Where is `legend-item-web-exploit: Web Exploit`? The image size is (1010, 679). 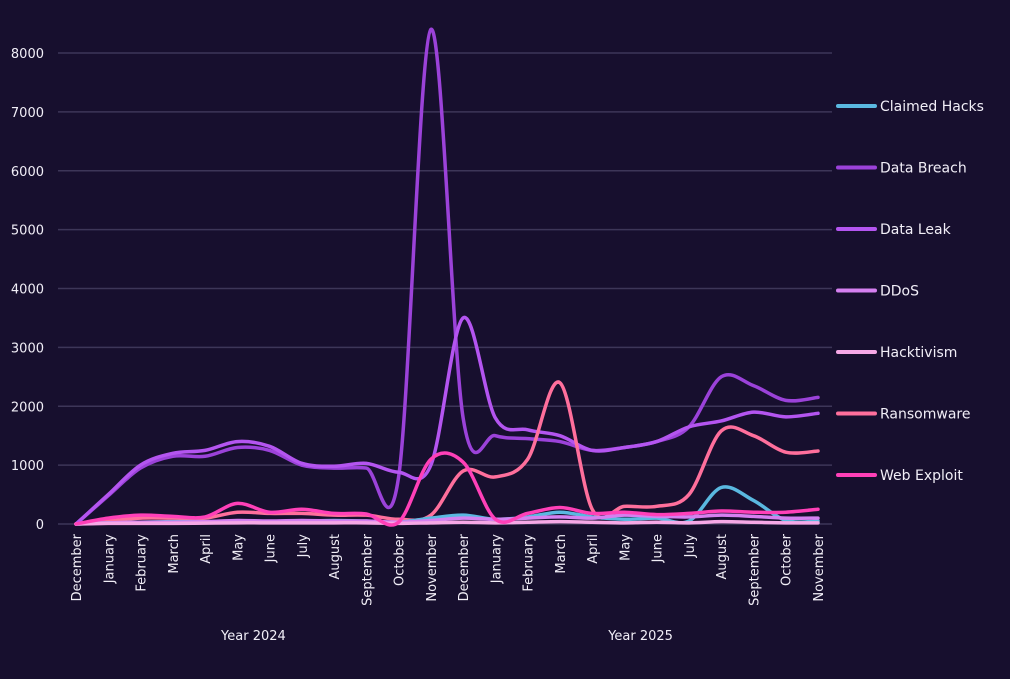
legend-item-web-exploit: Web Exploit is located at coordinates (899, 476).